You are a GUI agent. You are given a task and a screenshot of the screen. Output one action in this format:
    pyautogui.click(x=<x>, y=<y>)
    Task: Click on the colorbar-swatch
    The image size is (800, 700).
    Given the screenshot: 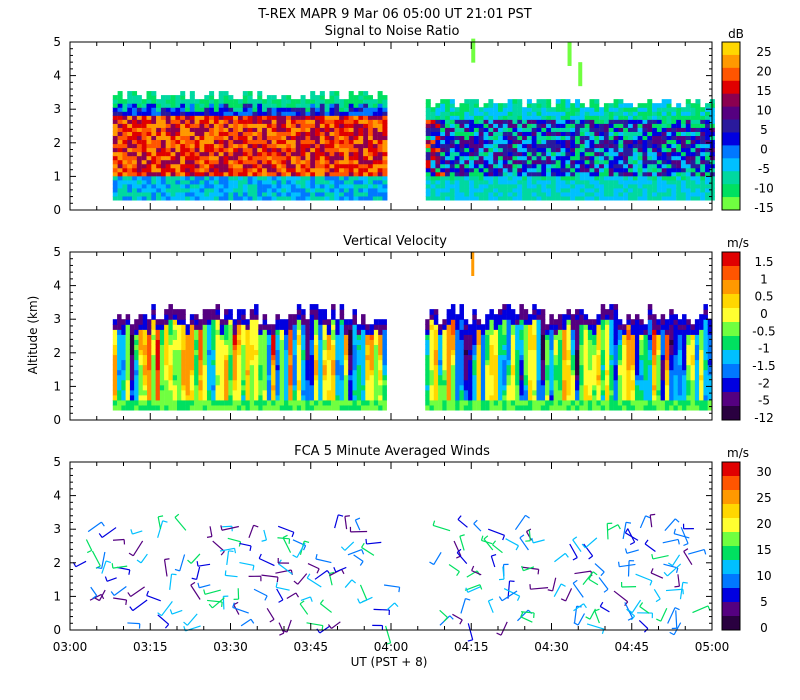 What is the action you would take?
    pyautogui.click(x=731, y=113)
    